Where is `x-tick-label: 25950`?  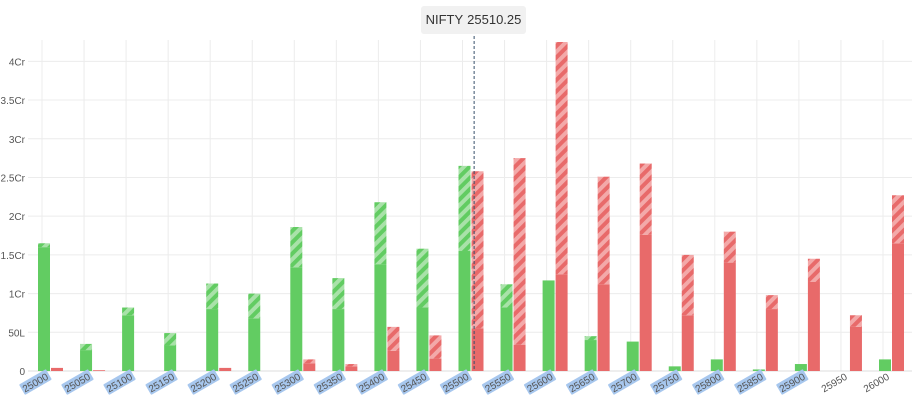 x-tick-label: 25950 is located at coordinates (835, 384).